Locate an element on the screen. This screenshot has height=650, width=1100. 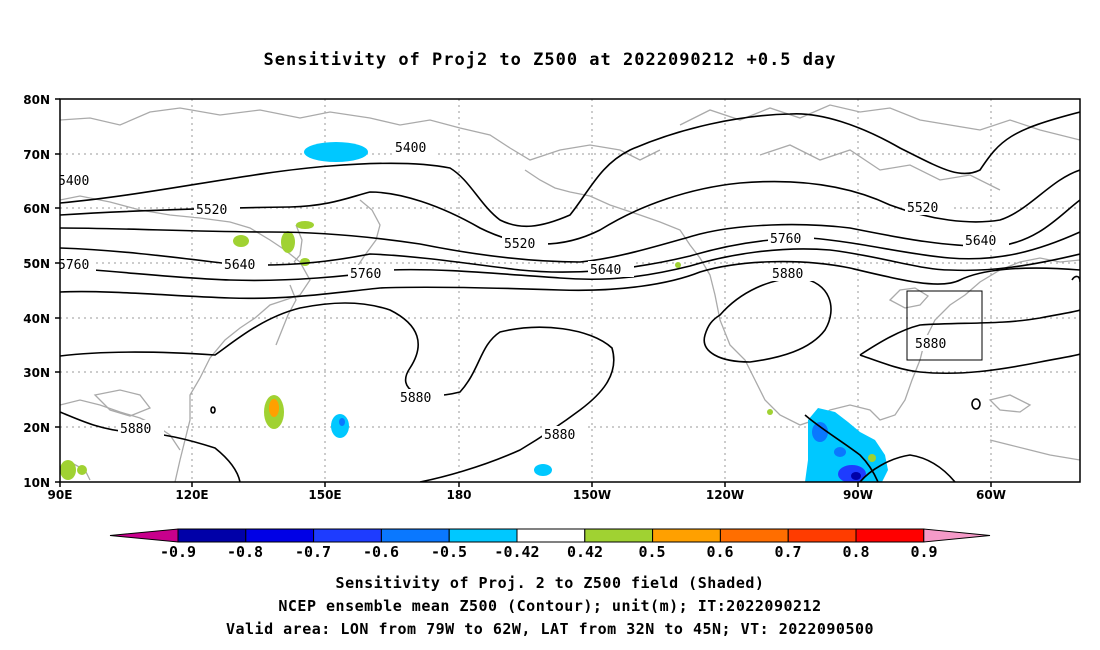
lon-label: 90W is located at coordinates (858, 495).